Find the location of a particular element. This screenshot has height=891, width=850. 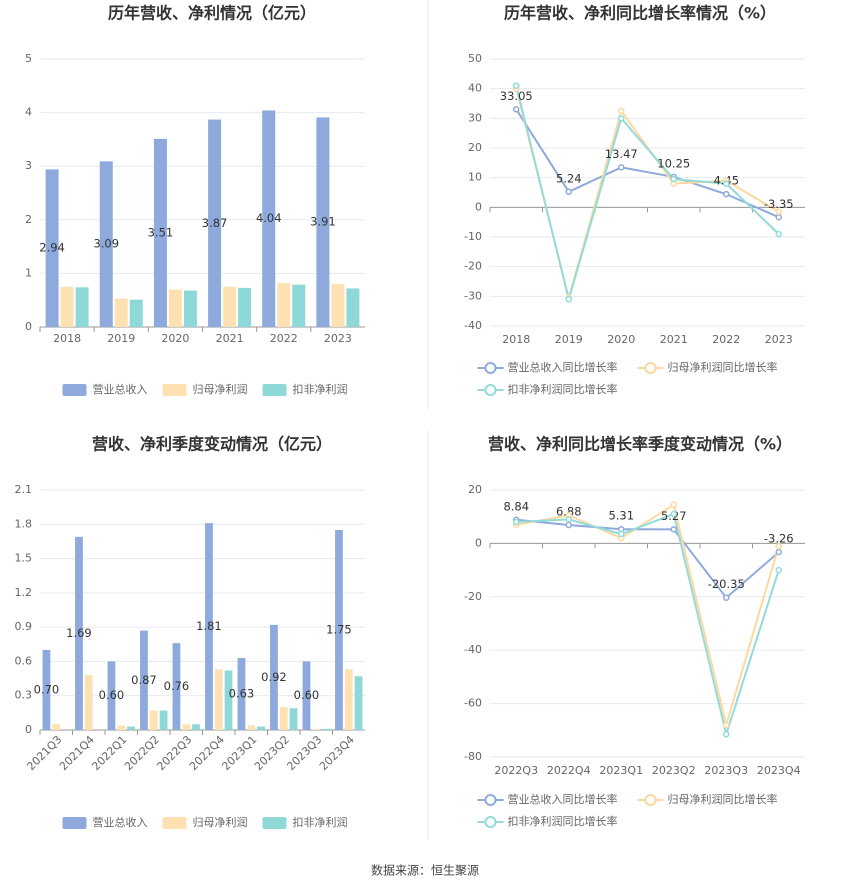

data-label: -3.26 is located at coordinates (779, 539).